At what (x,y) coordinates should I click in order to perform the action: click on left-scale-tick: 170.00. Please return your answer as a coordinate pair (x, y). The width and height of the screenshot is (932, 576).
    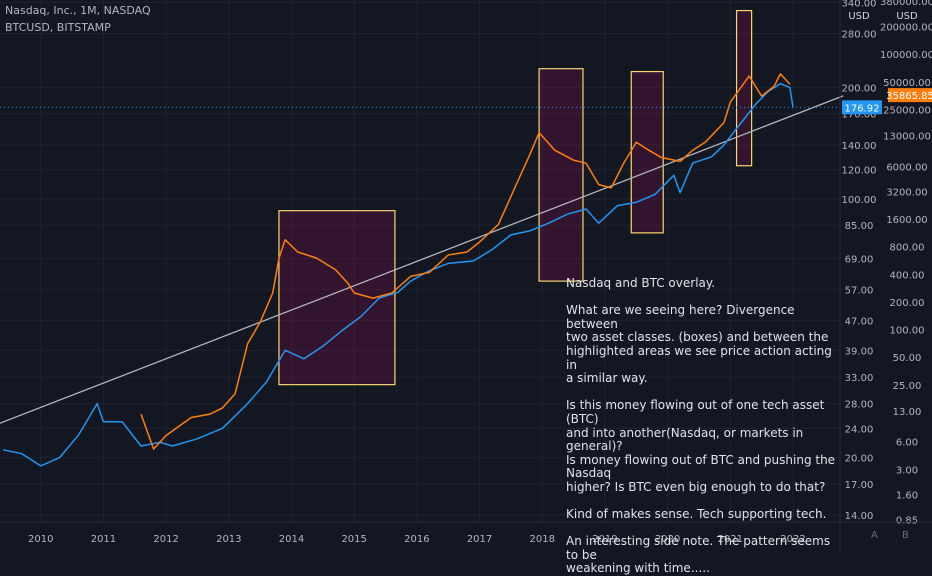
    Looking at the image, I should click on (859, 115).